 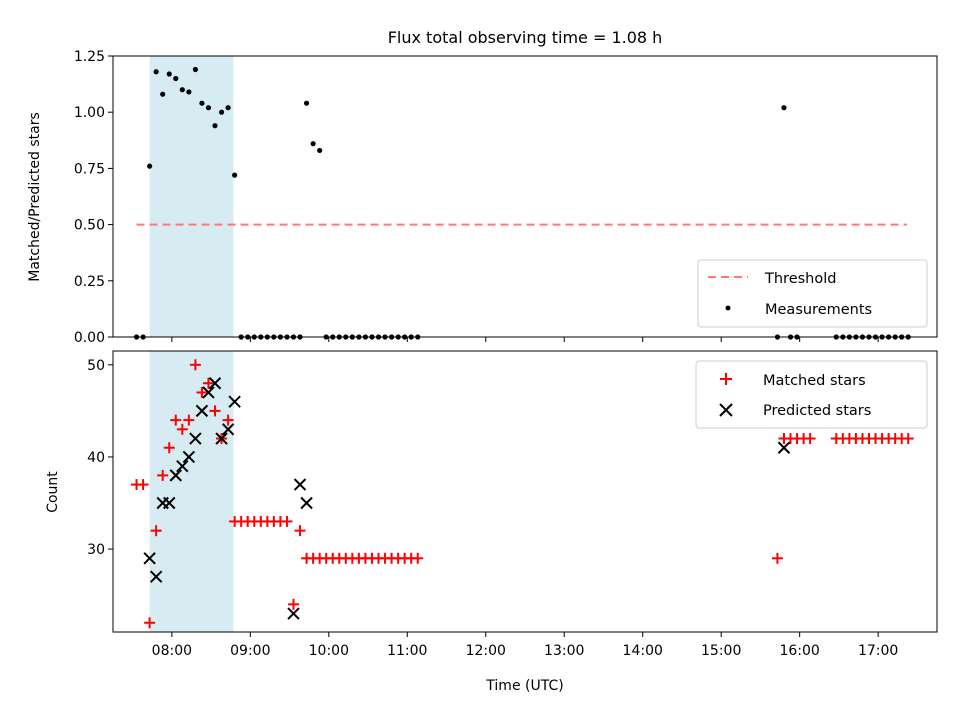 I want to click on top-legend: Threshold Measurements, so click(x=812, y=293).